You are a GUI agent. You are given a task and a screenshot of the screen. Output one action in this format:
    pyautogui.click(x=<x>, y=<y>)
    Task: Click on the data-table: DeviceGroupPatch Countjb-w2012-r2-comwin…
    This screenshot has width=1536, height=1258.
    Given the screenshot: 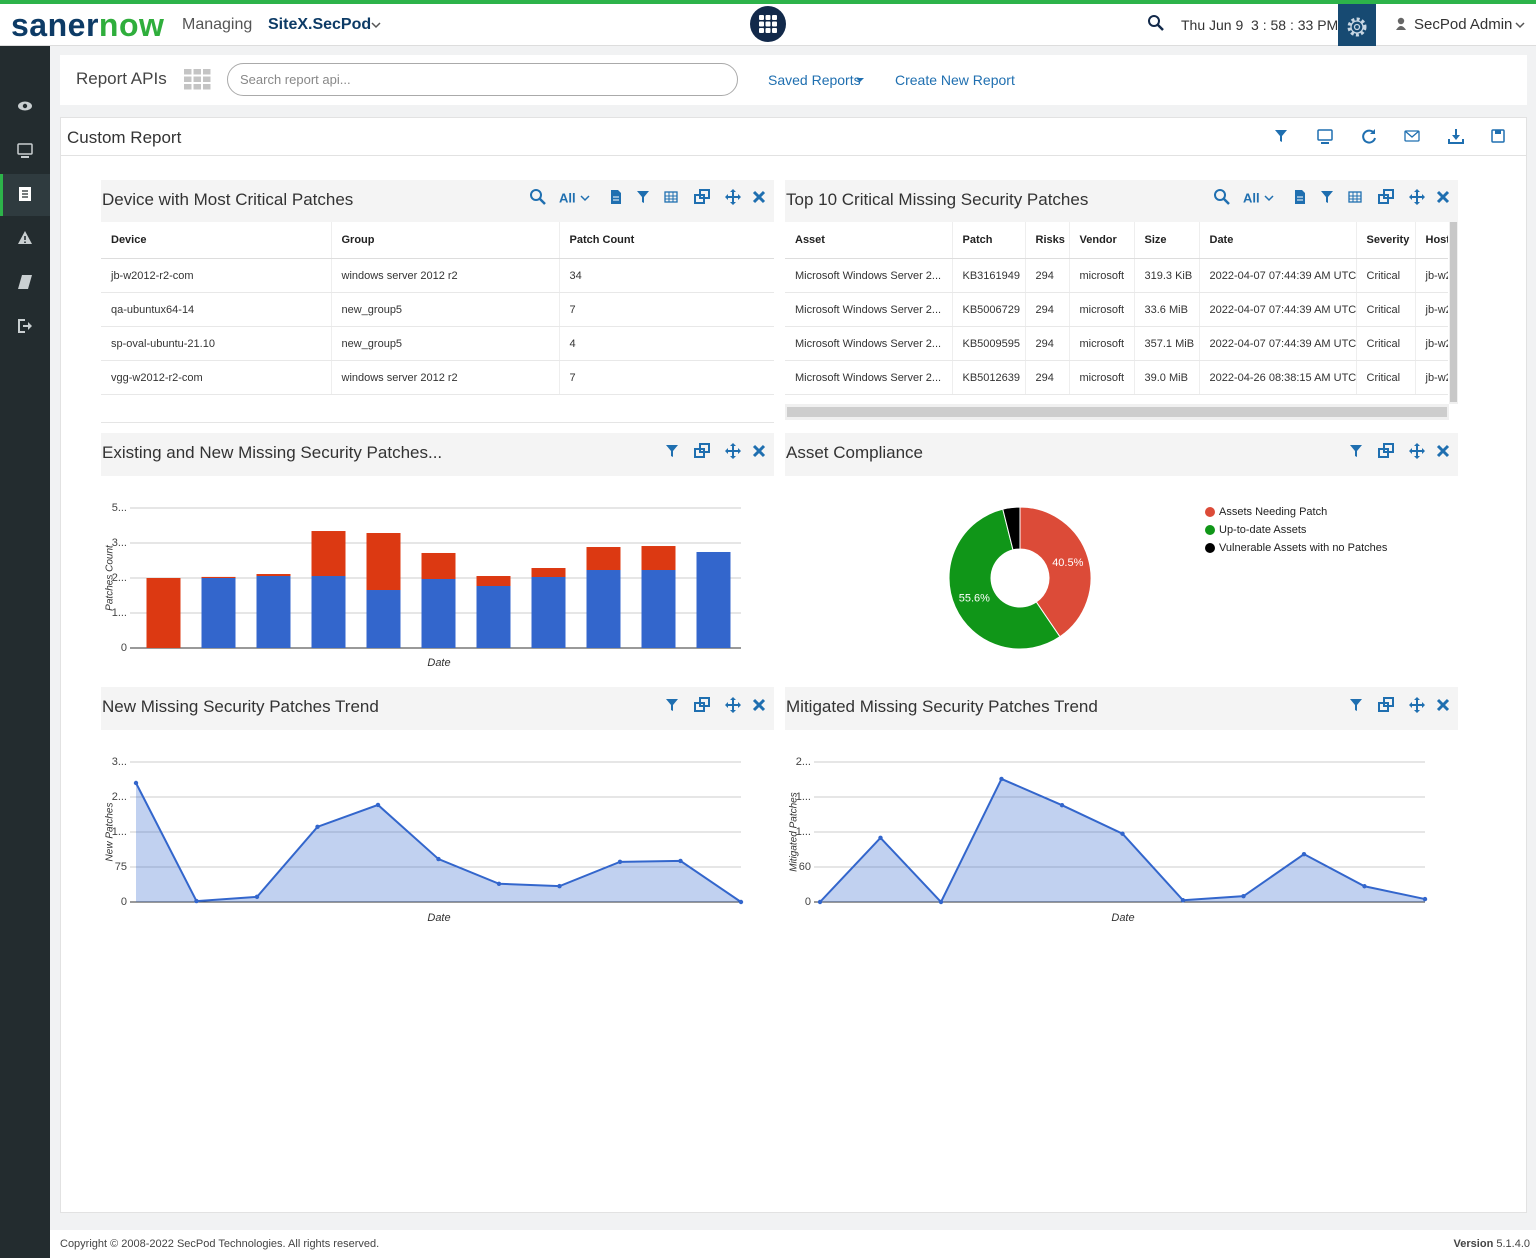 What is the action you would take?
    pyautogui.click(x=437, y=308)
    